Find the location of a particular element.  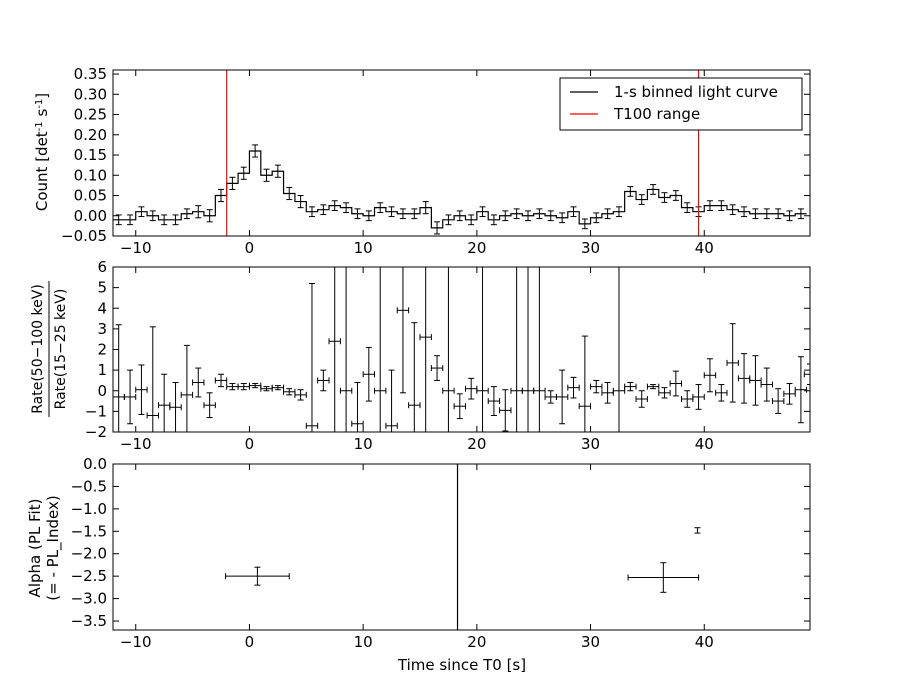

p1-xtick-label: 0 is located at coordinates (250, 248).